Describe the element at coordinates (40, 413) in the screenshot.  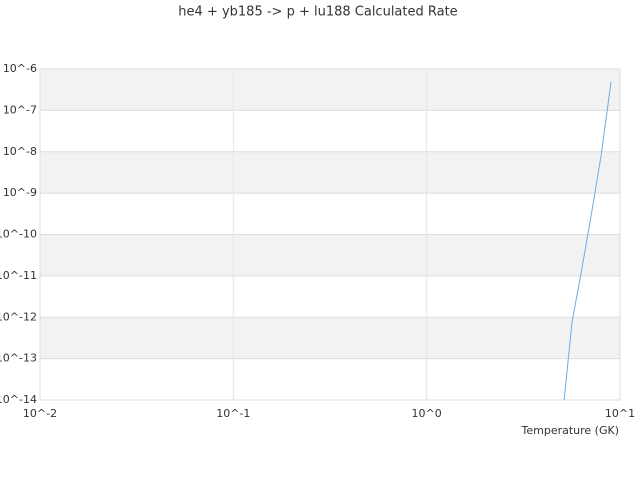
I see `x-tick-label: 10^-2` at that location.